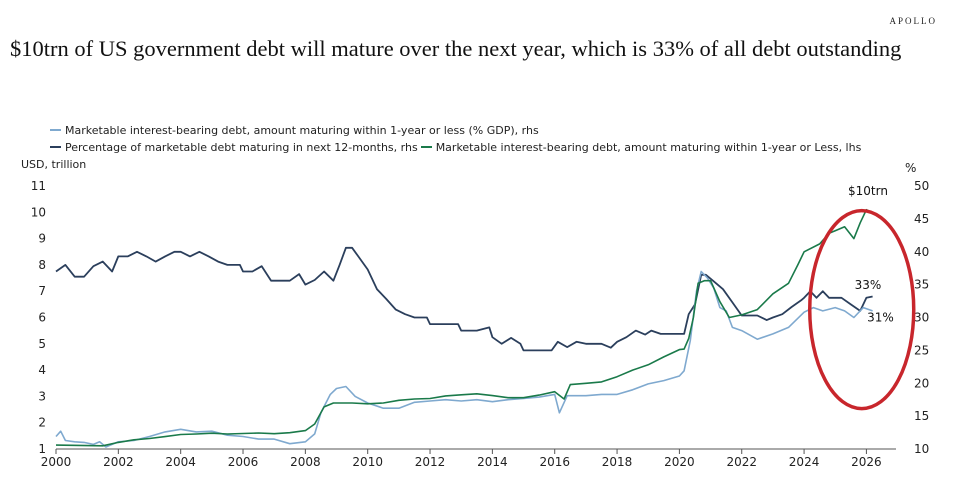 This screenshot has width=960, height=487. I want to click on y-left-tick-label: 1, so click(42, 449).